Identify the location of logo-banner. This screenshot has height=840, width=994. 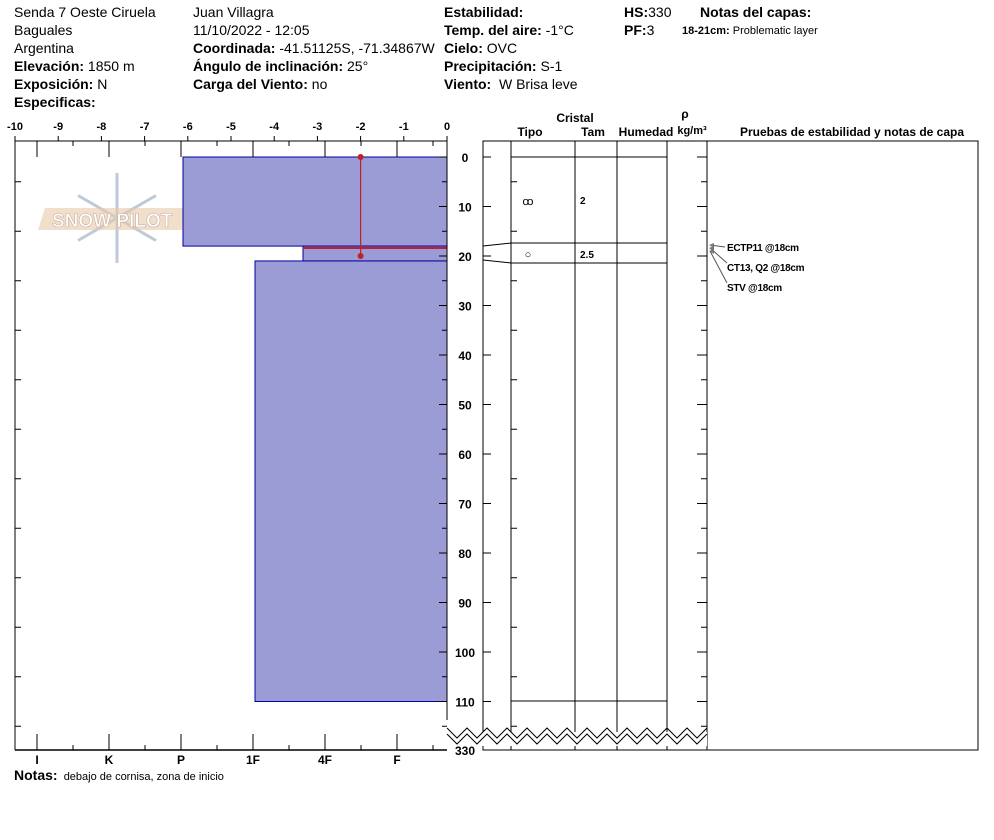
(116, 219).